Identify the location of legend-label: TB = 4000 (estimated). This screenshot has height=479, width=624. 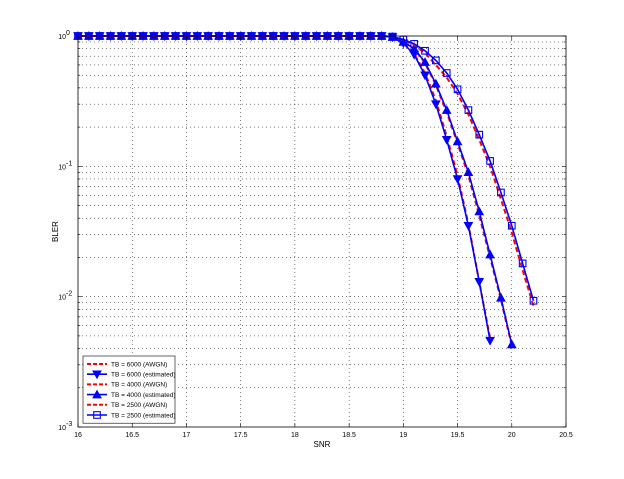
(143, 395).